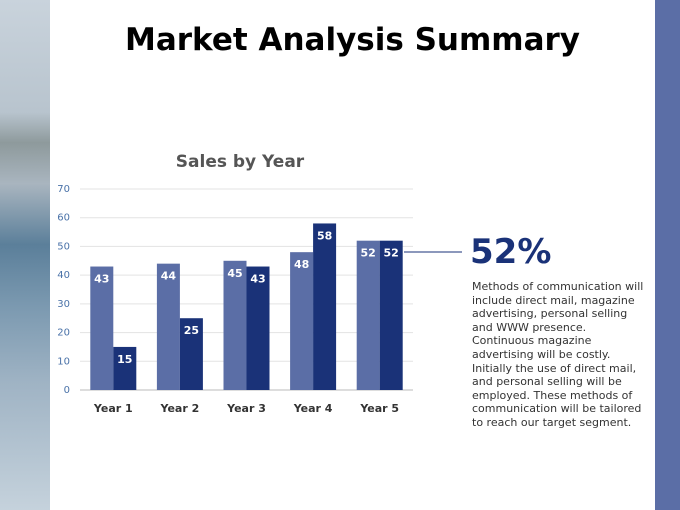 The height and width of the screenshot is (510, 680). What do you see at coordinates (63, 189) in the screenshot?
I see `y-tick-label: 70` at bounding box center [63, 189].